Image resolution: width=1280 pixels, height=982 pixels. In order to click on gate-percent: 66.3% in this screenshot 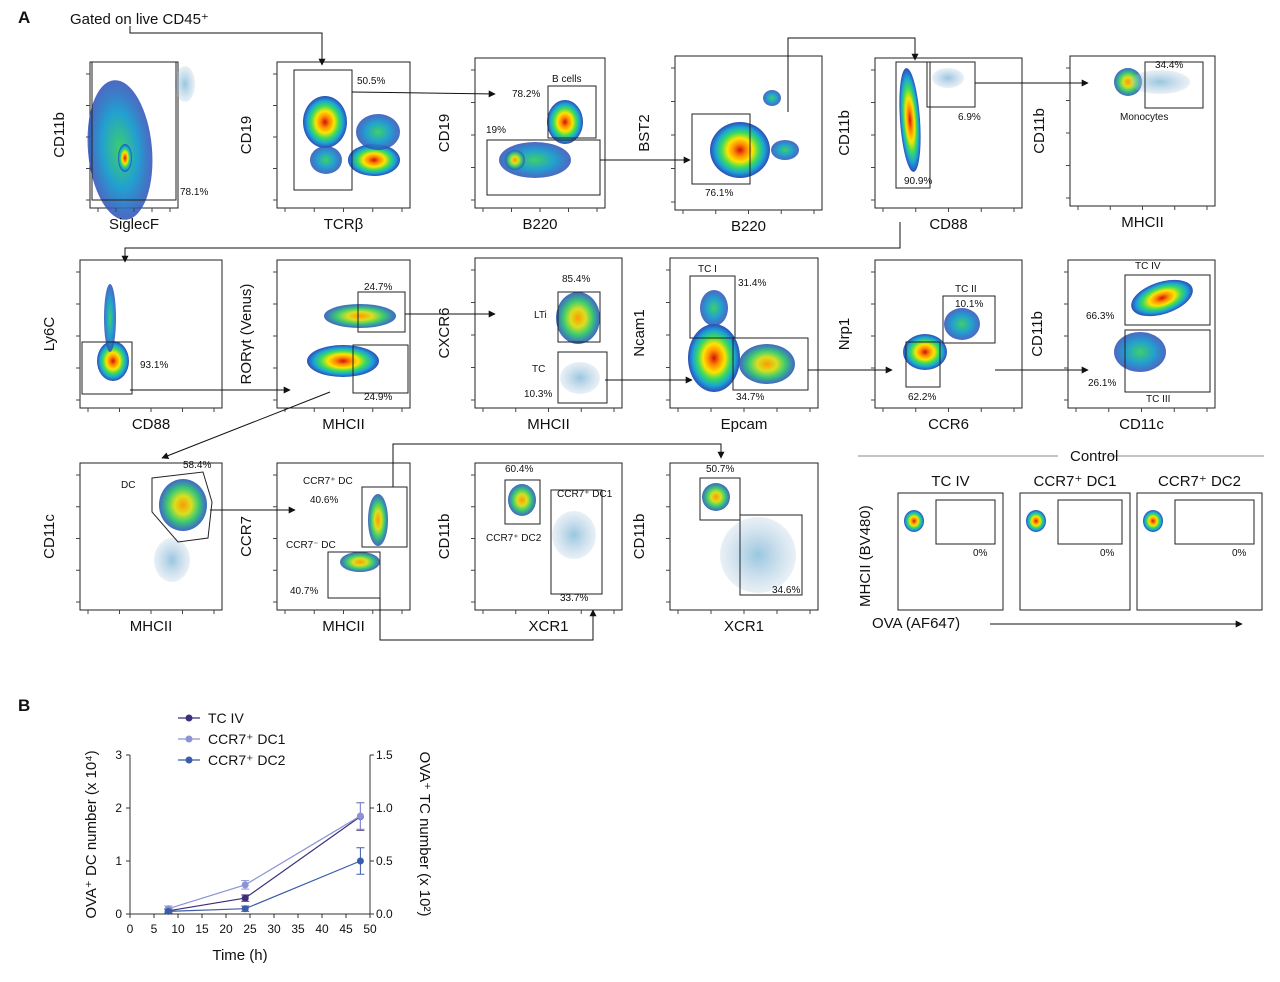, I will do `click(1100, 316)`.